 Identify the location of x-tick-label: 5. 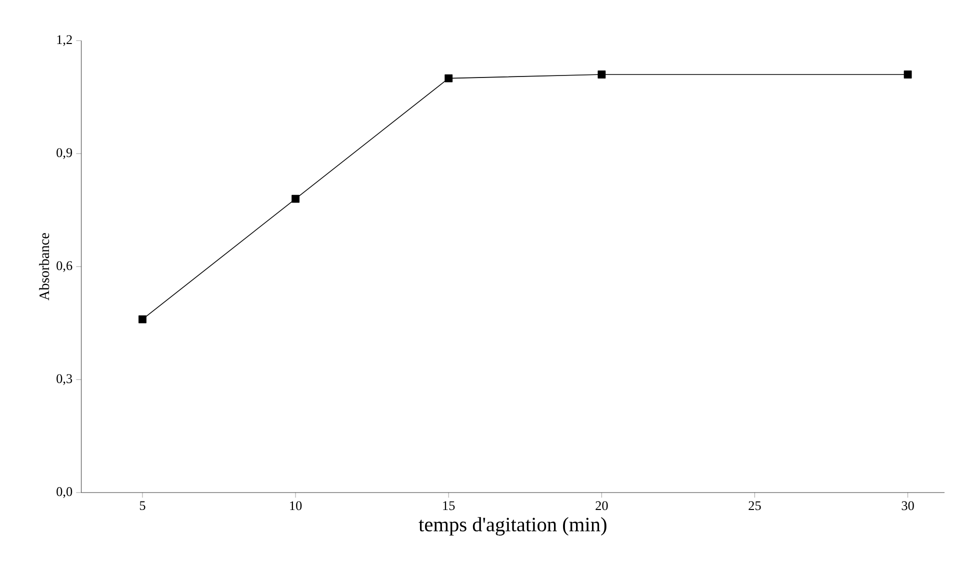
(143, 505).